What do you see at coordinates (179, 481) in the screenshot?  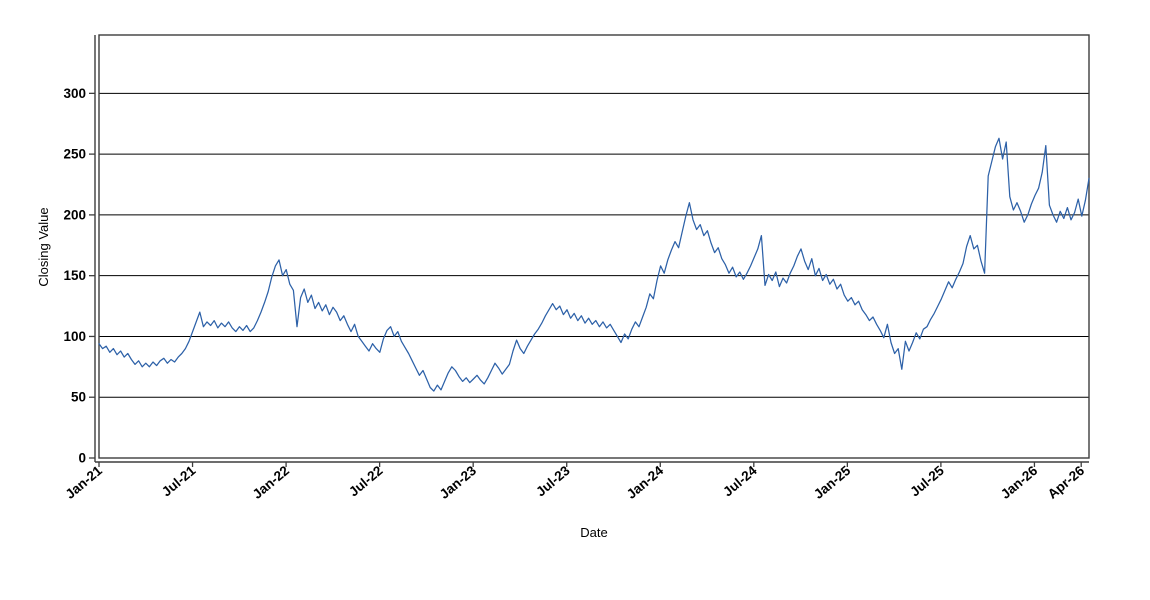 I see `x-tick-label: Jul-21` at bounding box center [179, 481].